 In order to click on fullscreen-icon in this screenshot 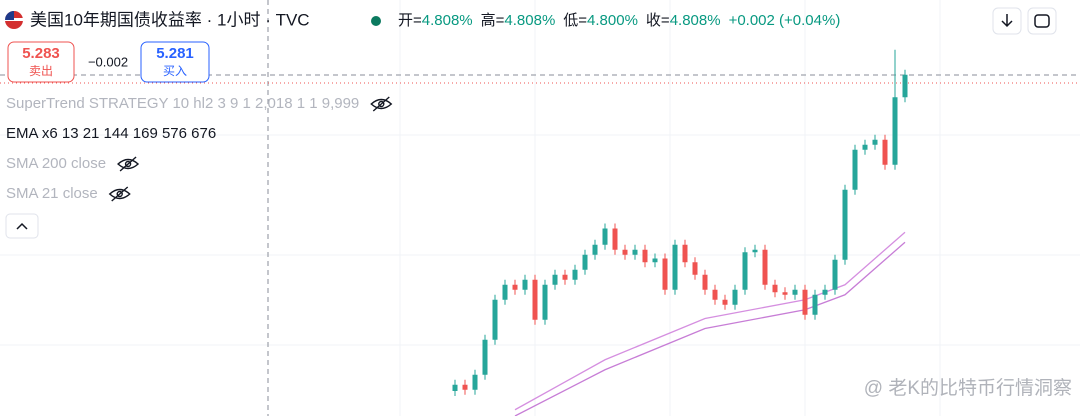, I will do `click(1042, 21)`.